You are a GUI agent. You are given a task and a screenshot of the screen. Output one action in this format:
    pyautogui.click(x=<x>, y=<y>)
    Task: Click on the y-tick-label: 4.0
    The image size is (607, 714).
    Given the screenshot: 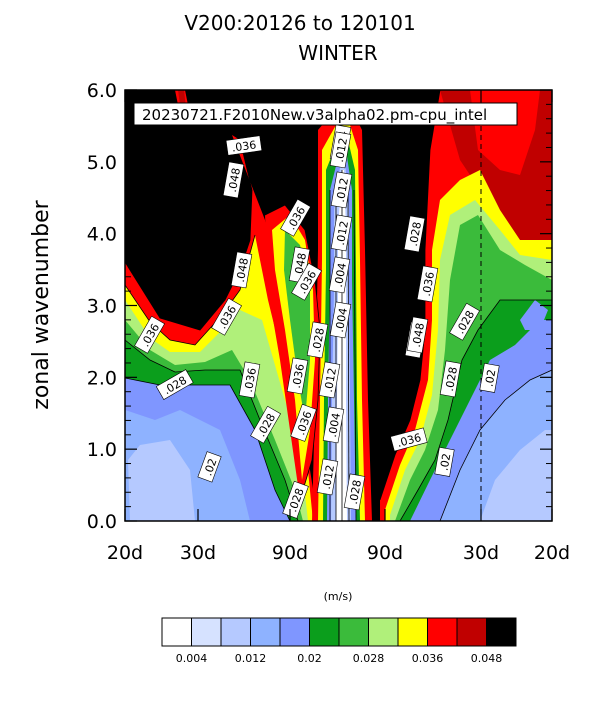 What is the action you would take?
    pyautogui.click(x=102, y=235)
    